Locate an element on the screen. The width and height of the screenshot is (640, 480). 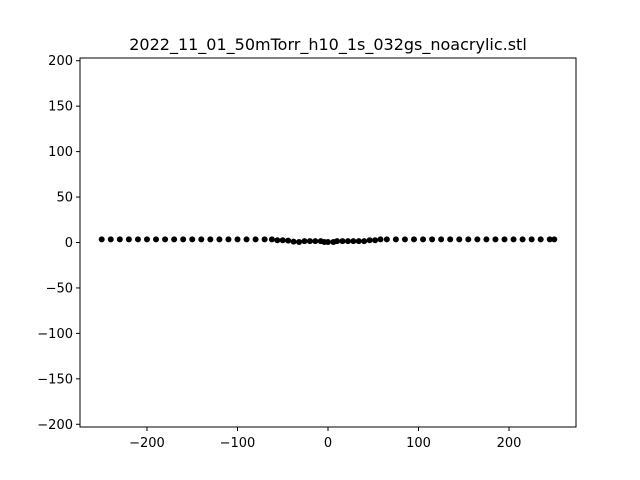
y-tick-label: −100 is located at coordinates (55, 334).